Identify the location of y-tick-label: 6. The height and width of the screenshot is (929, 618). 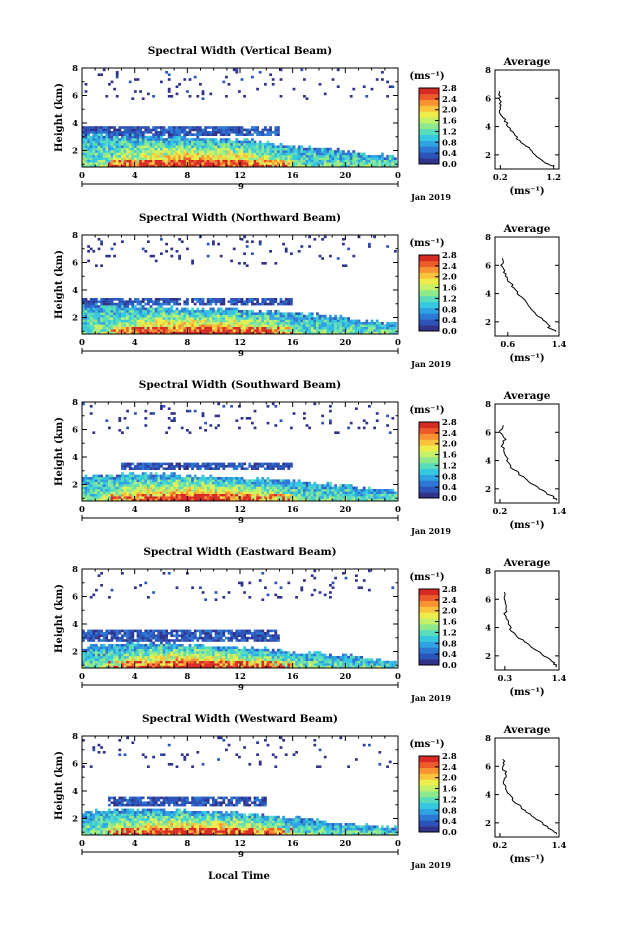
(75, 264).